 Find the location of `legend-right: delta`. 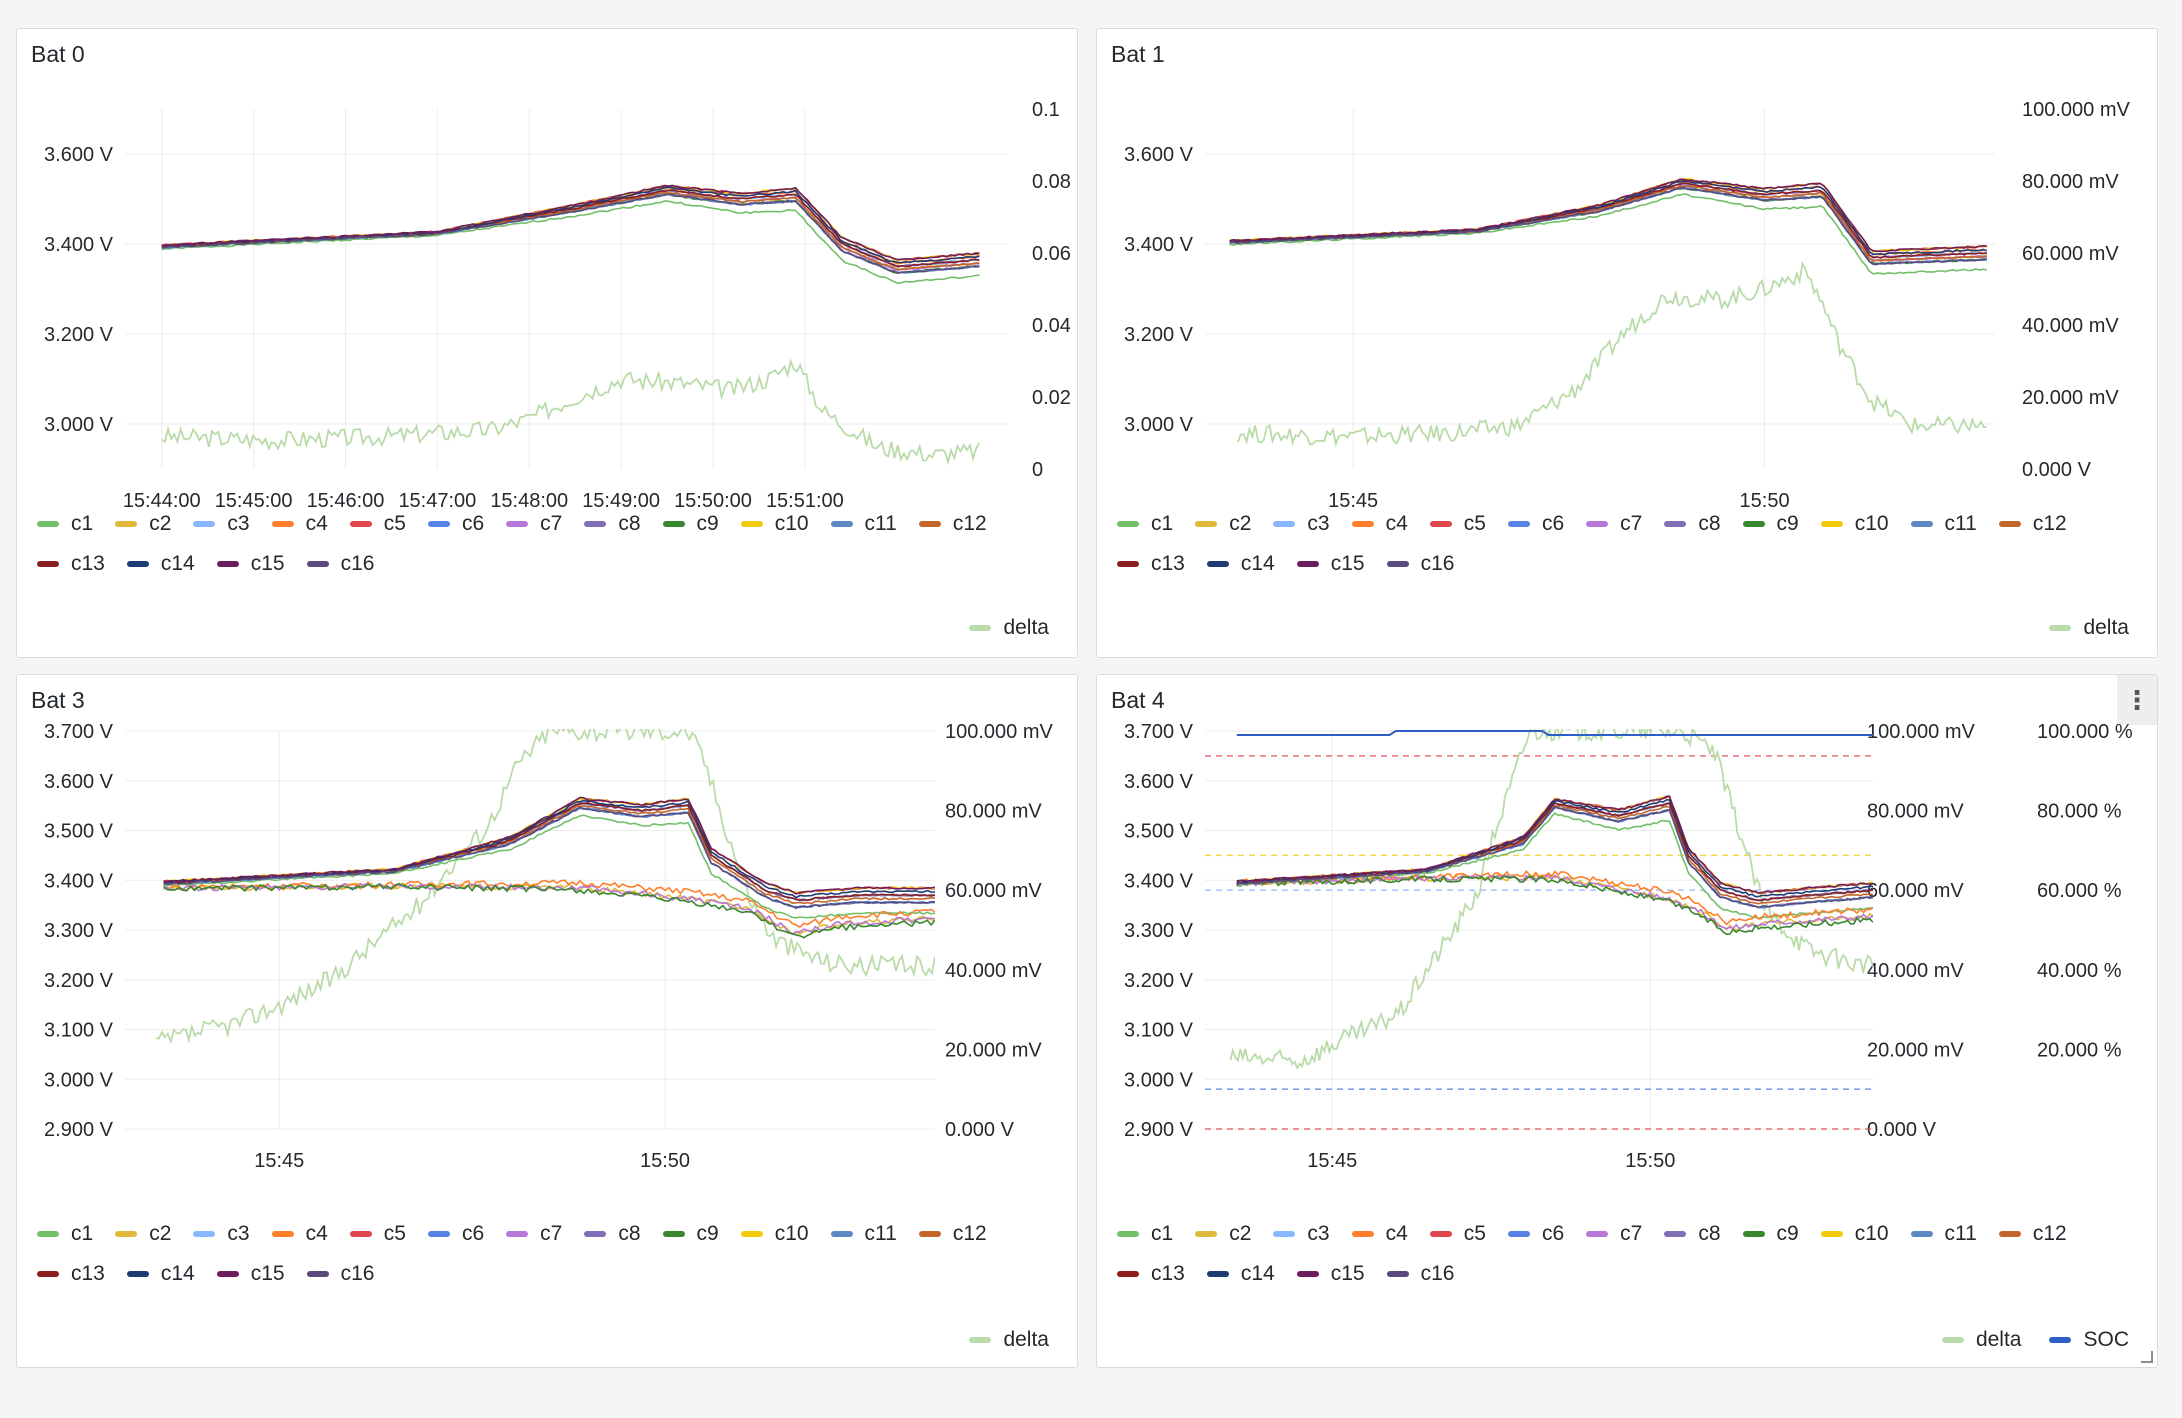

legend-right: delta is located at coordinates (2075, 628).